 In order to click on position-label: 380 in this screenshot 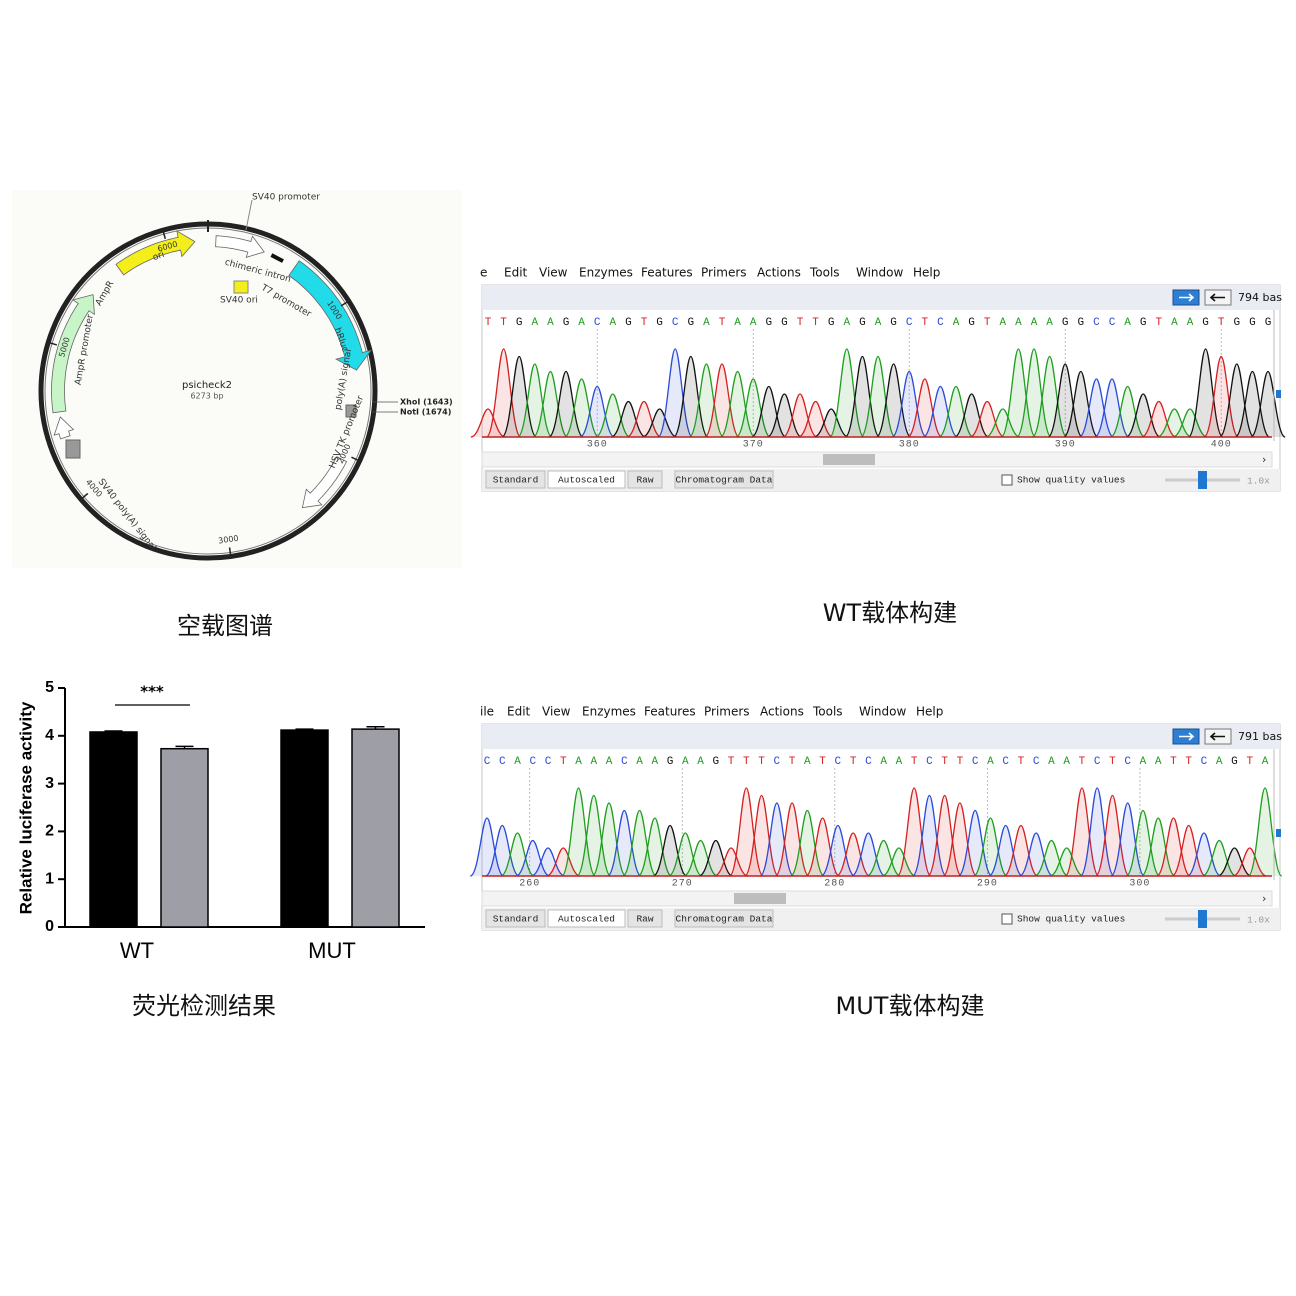, I will do `click(909, 445)`.